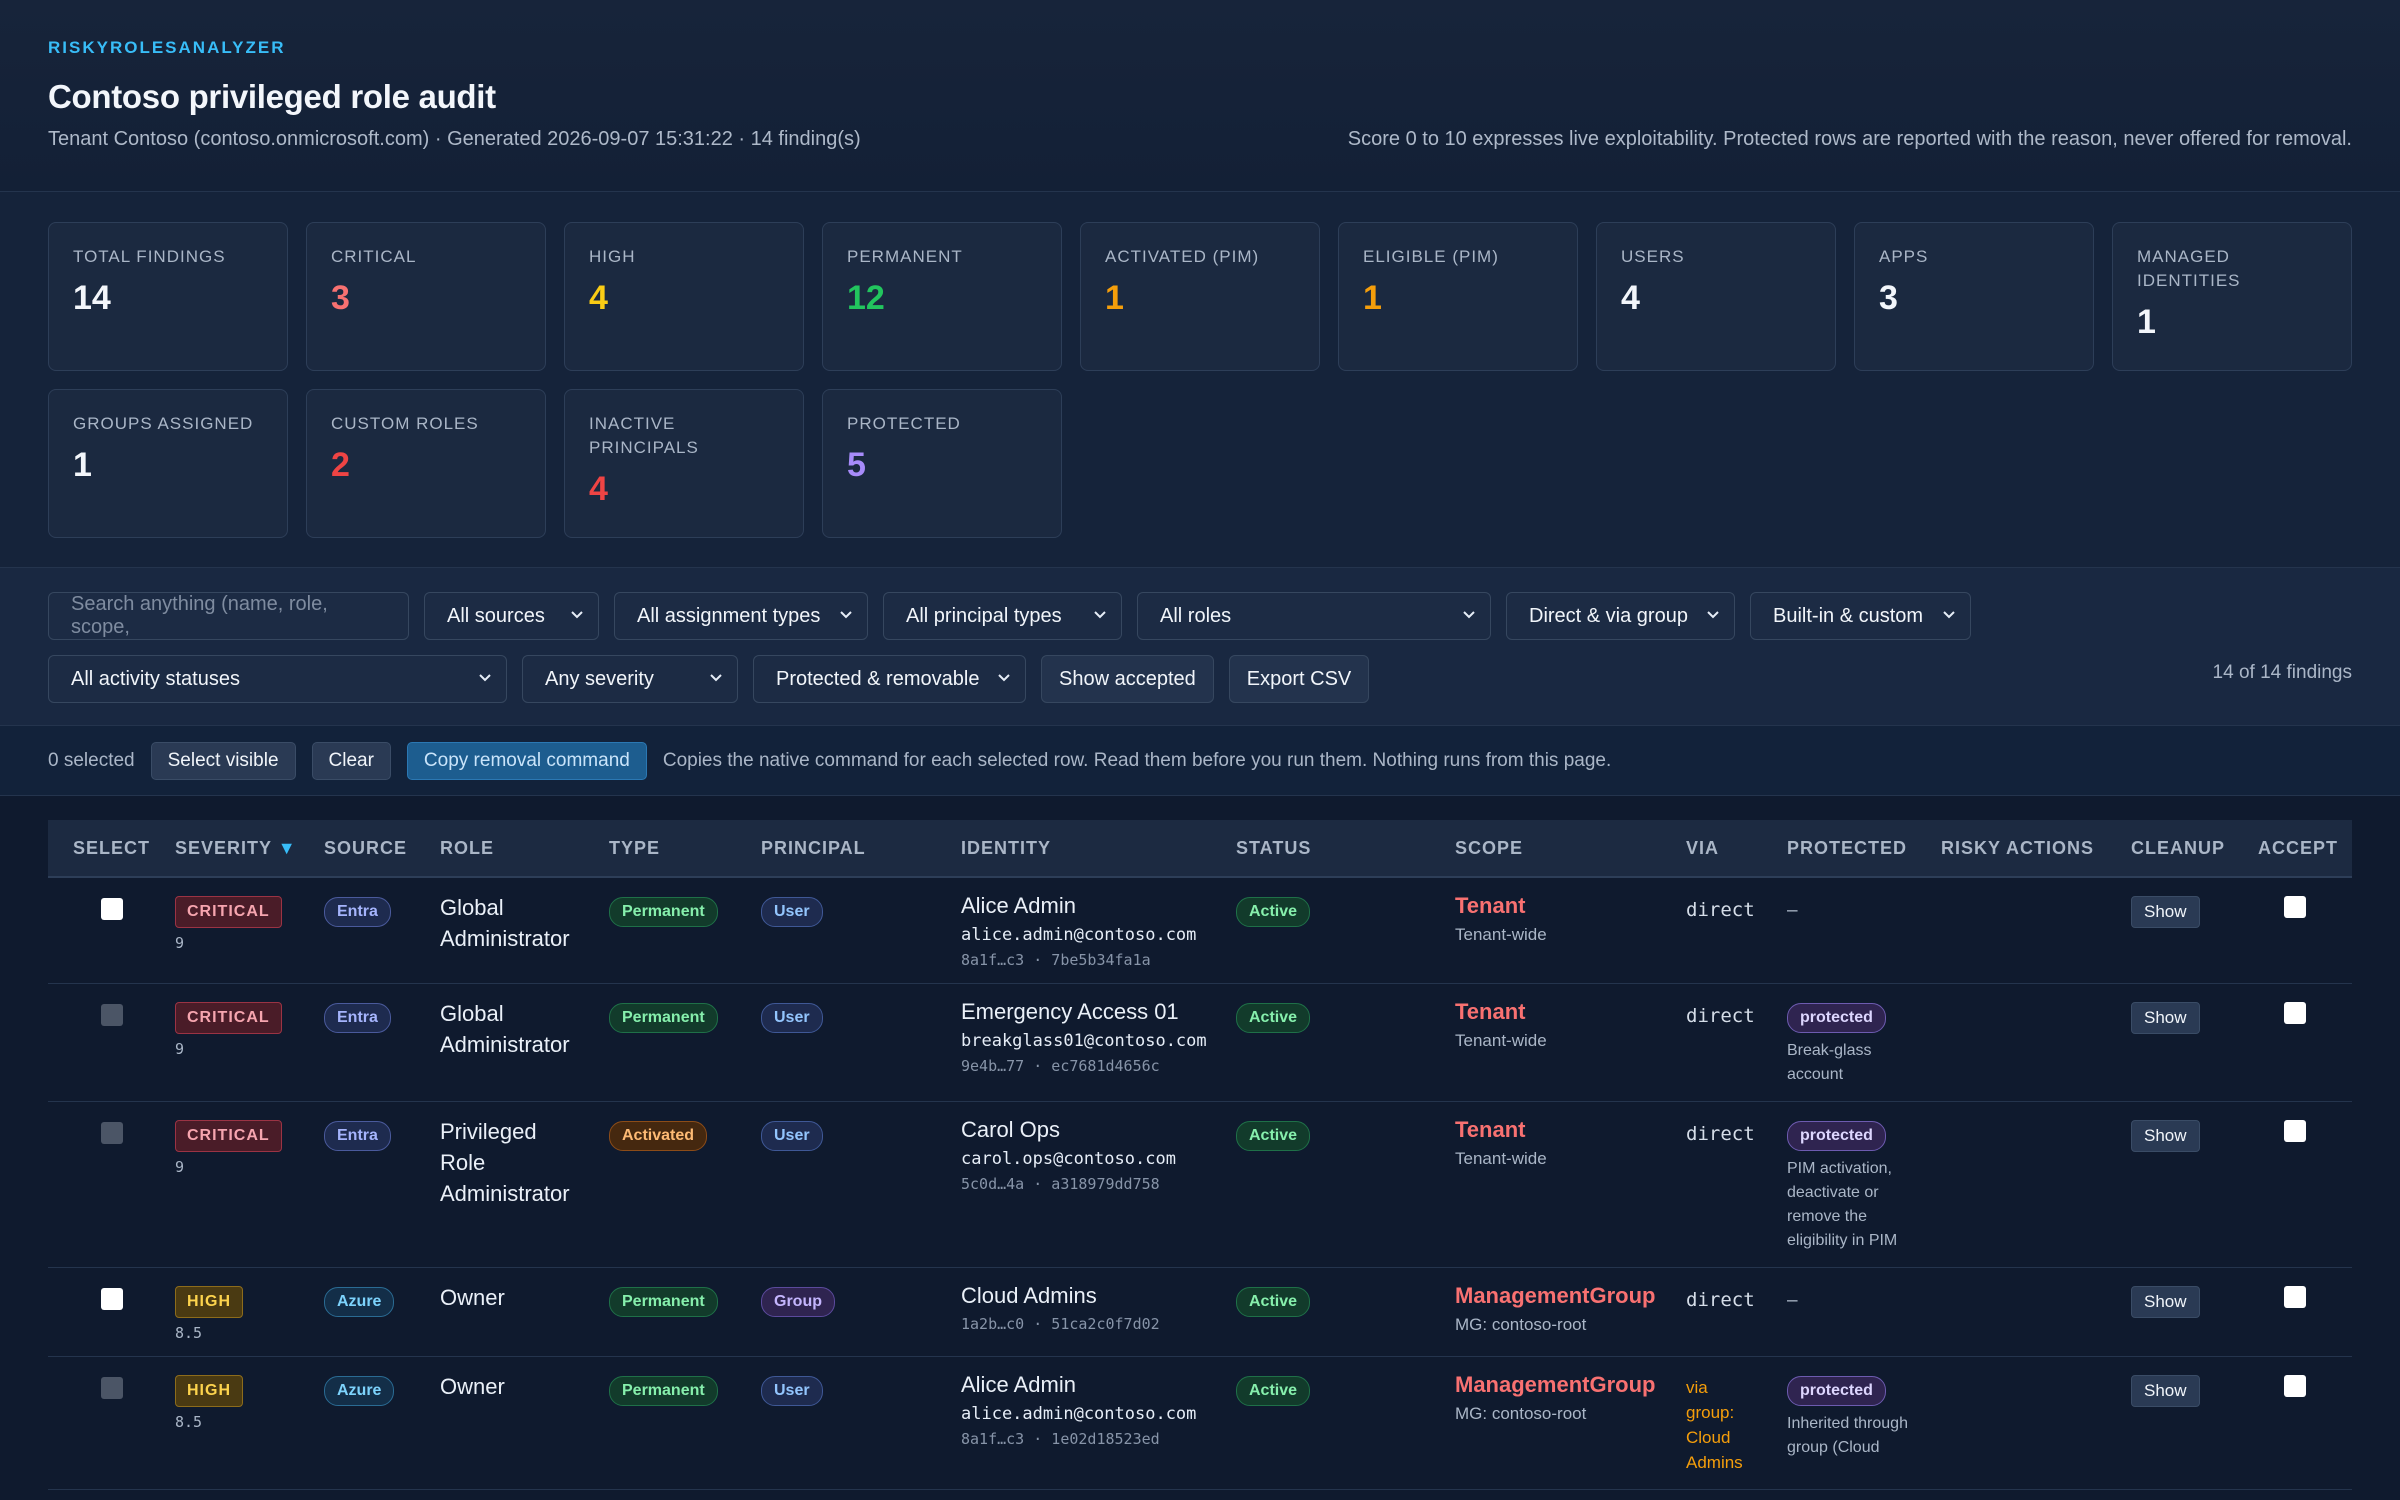 The image size is (2400, 1500). I want to click on col-role: ROLE, so click(524, 849).